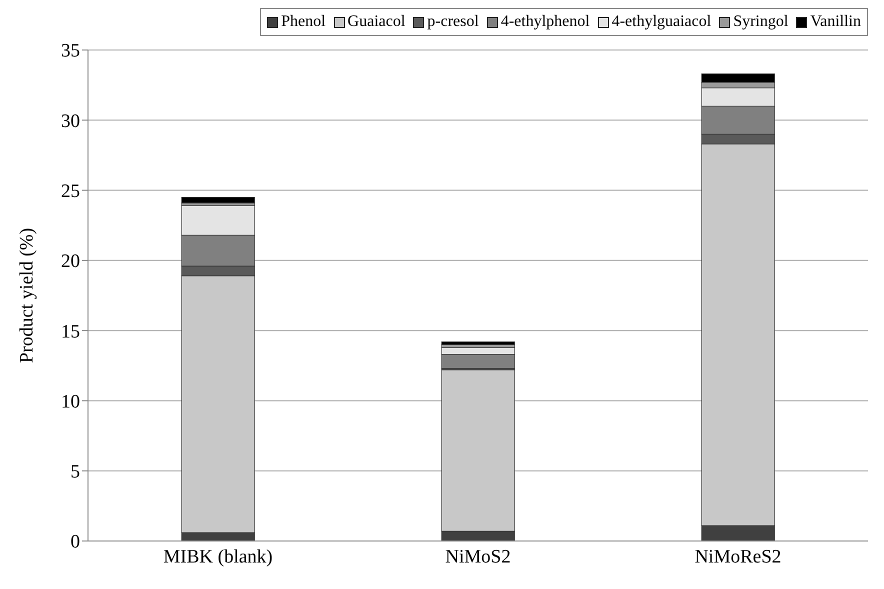  Describe the element at coordinates (760, 22) in the screenshot. I see `legend-label: Syringol` at that location.